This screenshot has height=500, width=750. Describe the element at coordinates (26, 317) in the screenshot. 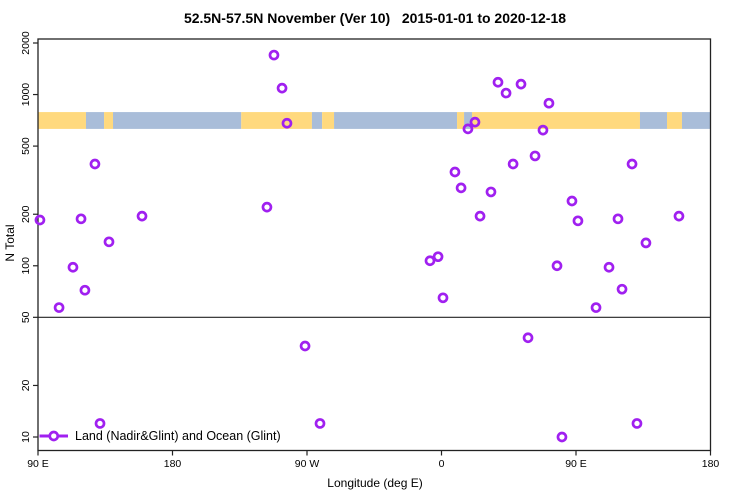

I see `y-tick-label: 50` at that location.